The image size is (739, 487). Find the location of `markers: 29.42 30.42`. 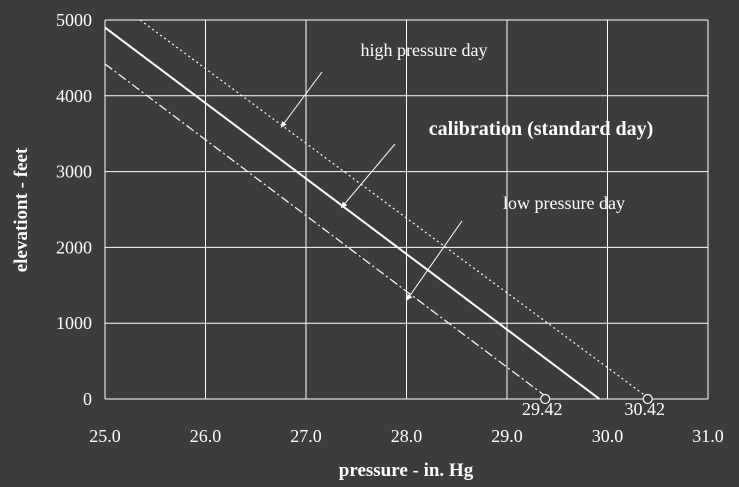

markers: 29.42 30.42 is located at coordinates (593, 406).